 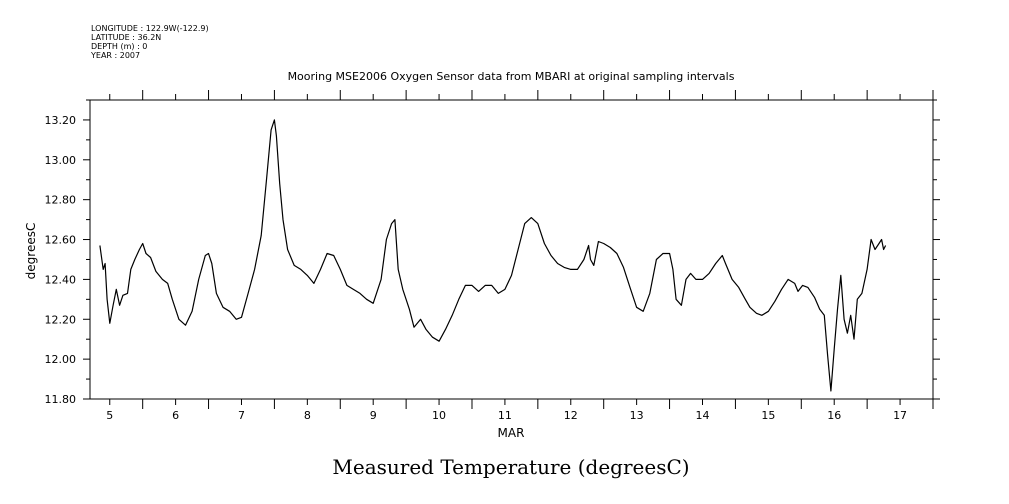 I want to click on y-tick-label: 12.00, so click(x=61, y=359).